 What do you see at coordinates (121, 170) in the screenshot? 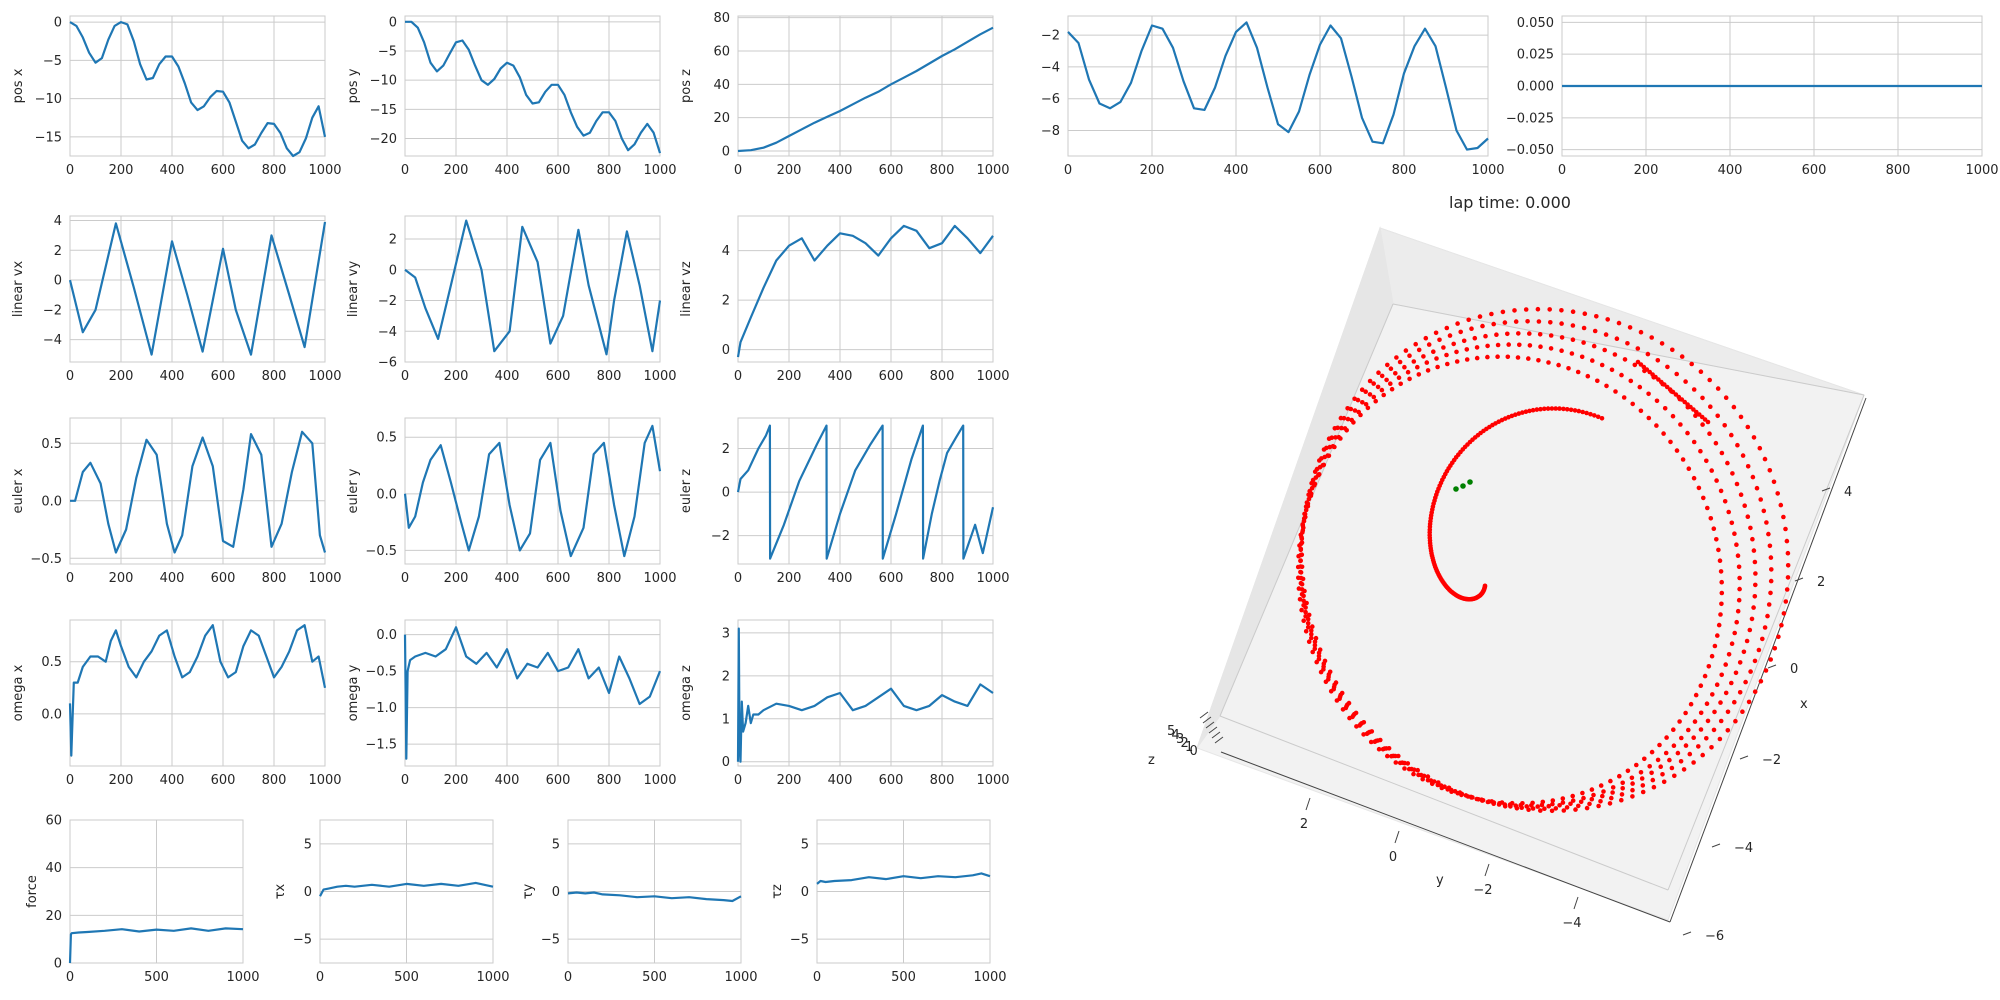
I see `x-tick-label: 200` at bounding box center [121, 170].